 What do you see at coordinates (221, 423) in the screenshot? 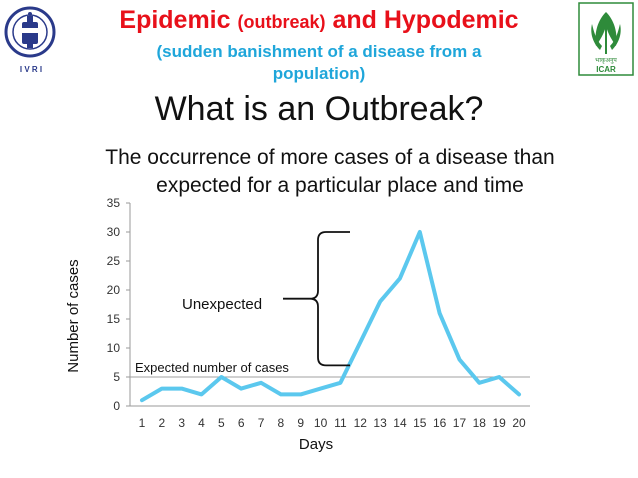
I see `x-tick-label: 5` at bounding box center [221, 423].